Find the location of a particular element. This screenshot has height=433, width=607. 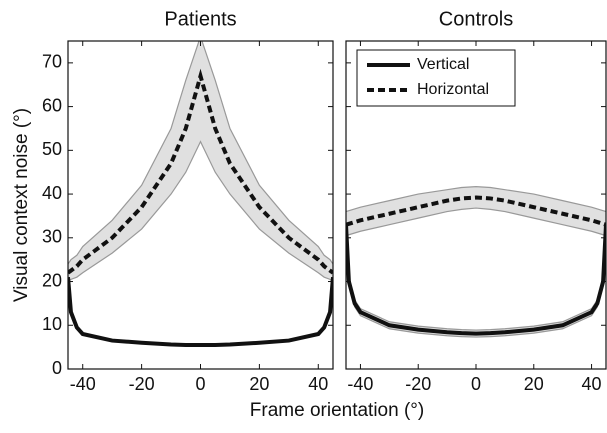

y-axis-label: Visual context noise (°) is located at coordinates (21, 205).